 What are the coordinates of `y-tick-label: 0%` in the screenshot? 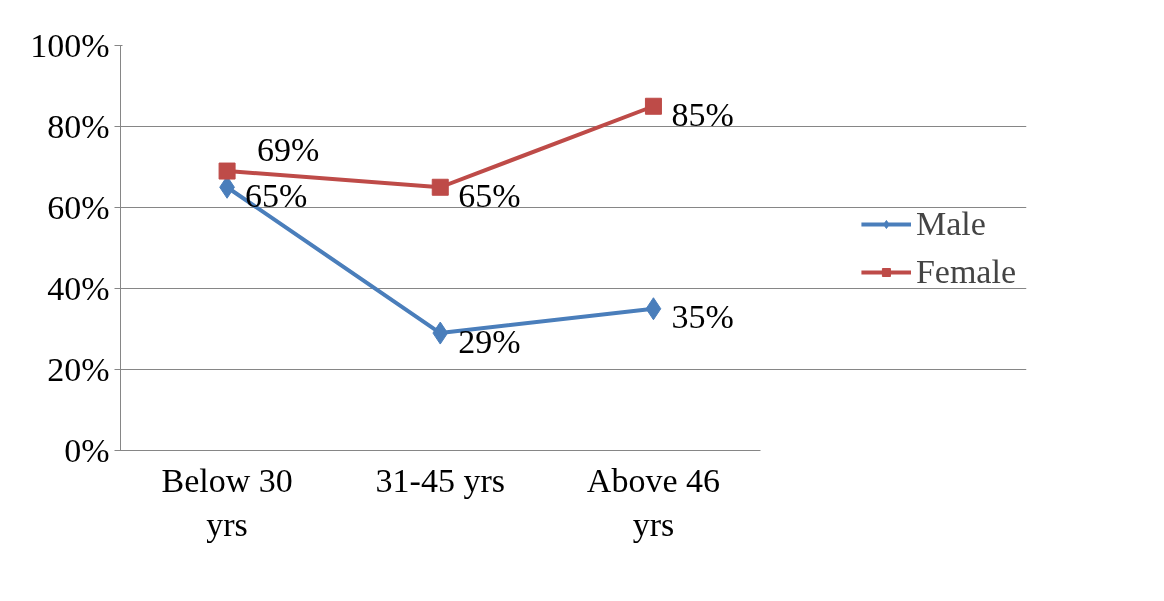 It's located at (87, 450).